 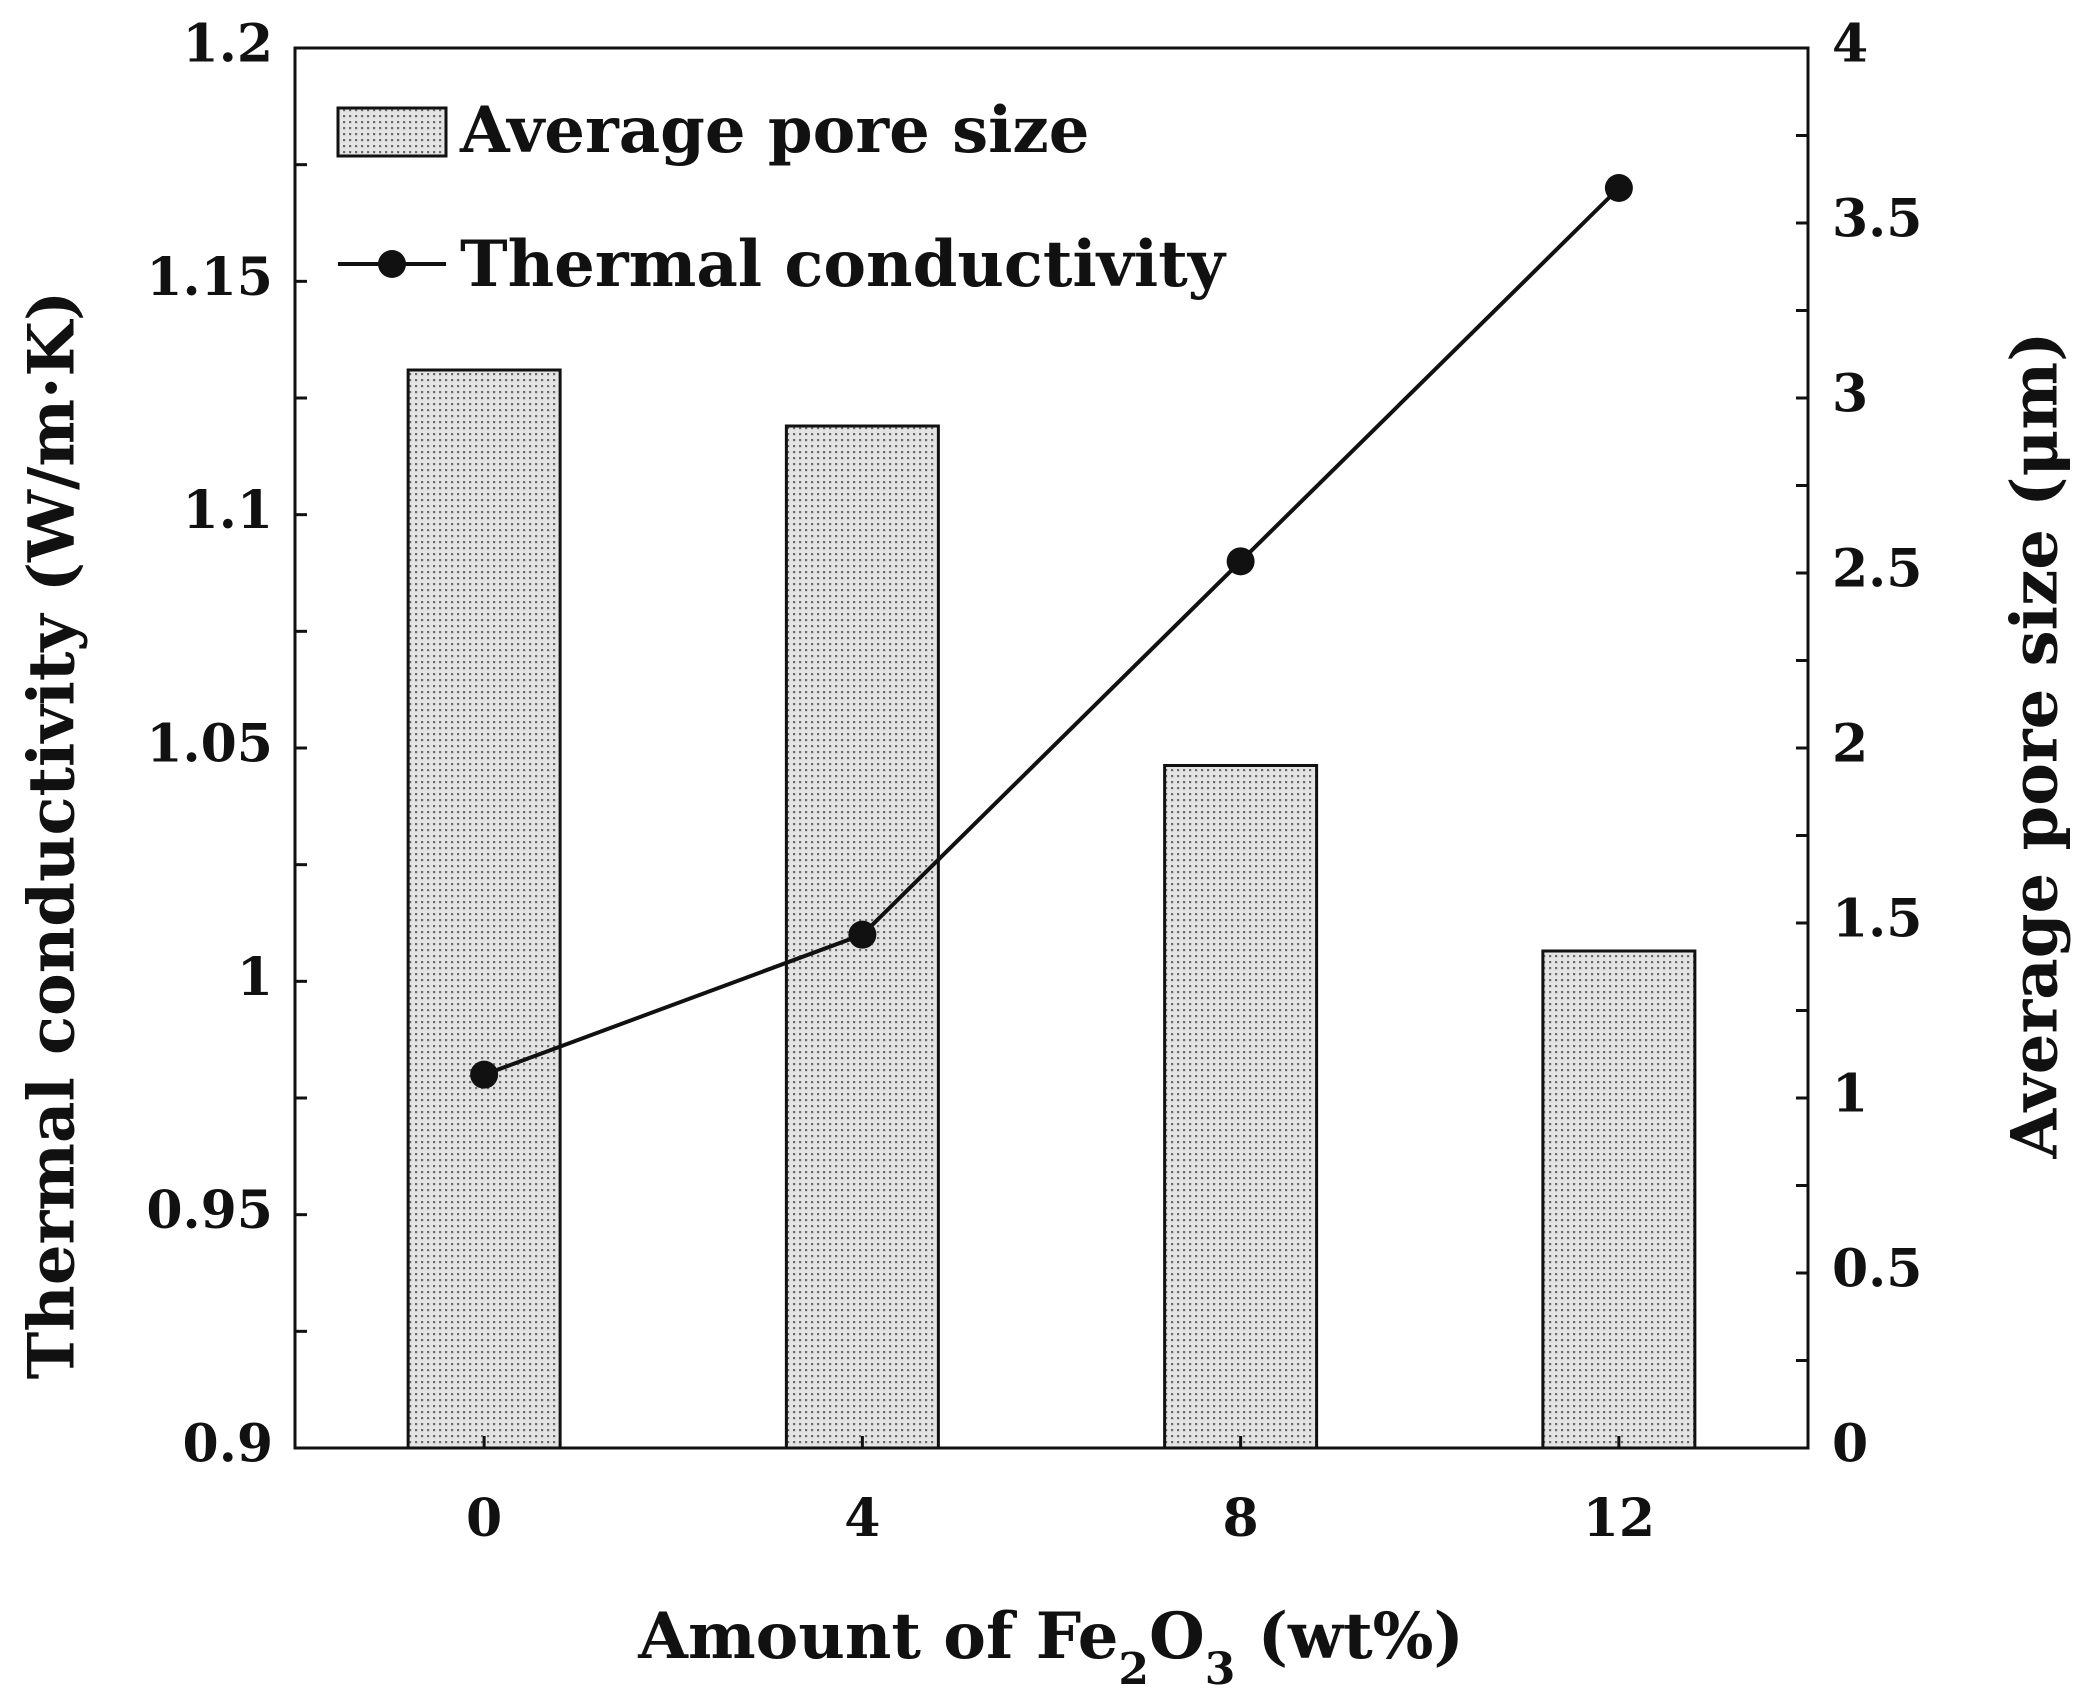 What do you see at coordinates (1850, 744) in the screenshot?
I see `right-tick-label: 2` at bounding box center [1850, 744].